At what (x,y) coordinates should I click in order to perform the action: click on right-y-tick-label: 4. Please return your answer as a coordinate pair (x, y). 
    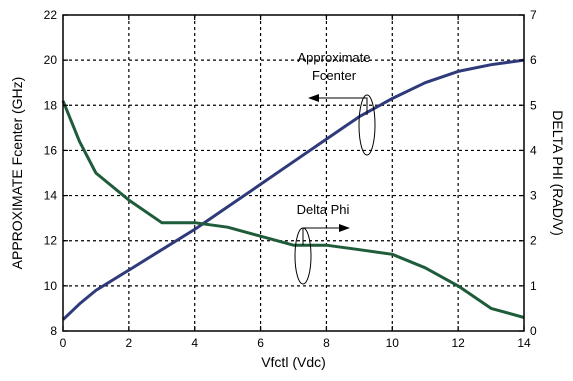
    Looking at the image, I should click on (533, 150).